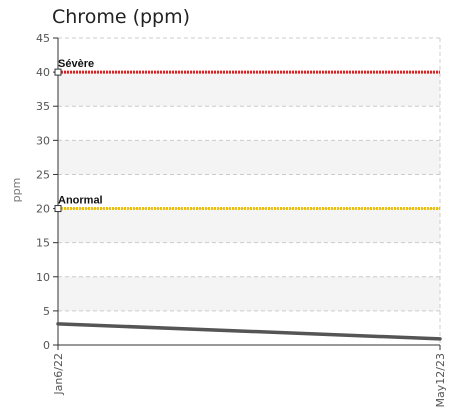 The height and width of the screenshot is (414, 457). What do you see at coordinates (440, 380) in the screenshot?
I see `x-tick-label: May12/23` at bounding box center [440, 380].